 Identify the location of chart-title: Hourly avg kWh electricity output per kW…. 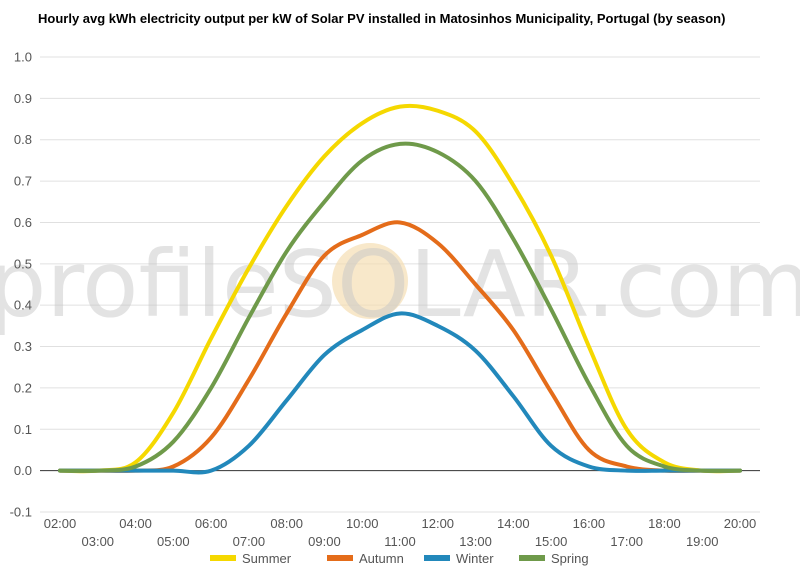
(382, 18).